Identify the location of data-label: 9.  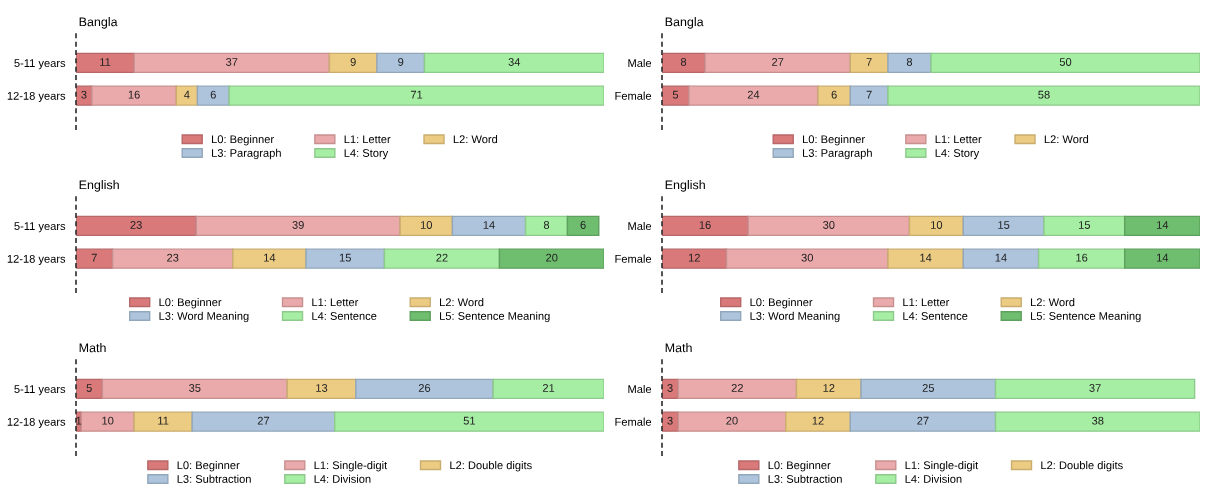
(401, 62).